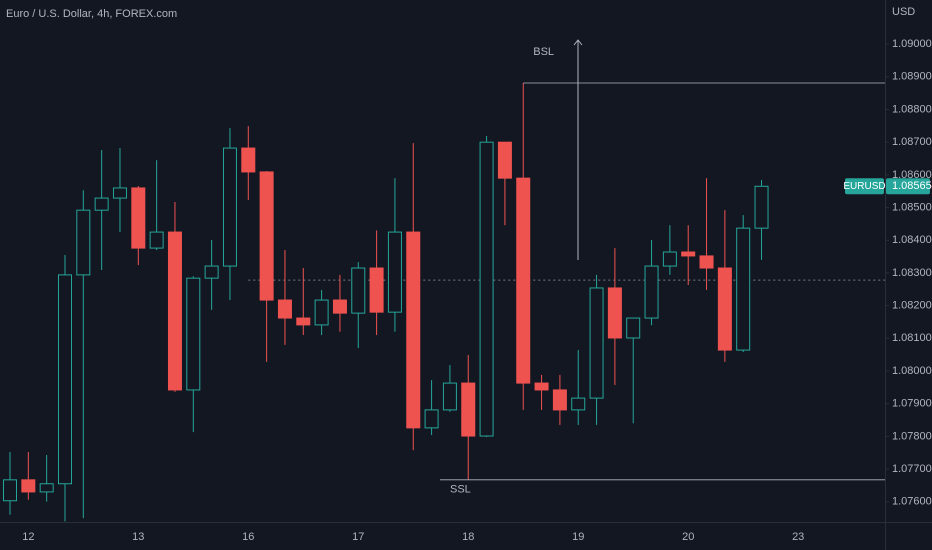 Image resolution: width=932 pixels, height=550 pixels. Describe the element at coordinates (912, 44) in the screenshot. I see `y-tick-label: 1.09000` at that location.